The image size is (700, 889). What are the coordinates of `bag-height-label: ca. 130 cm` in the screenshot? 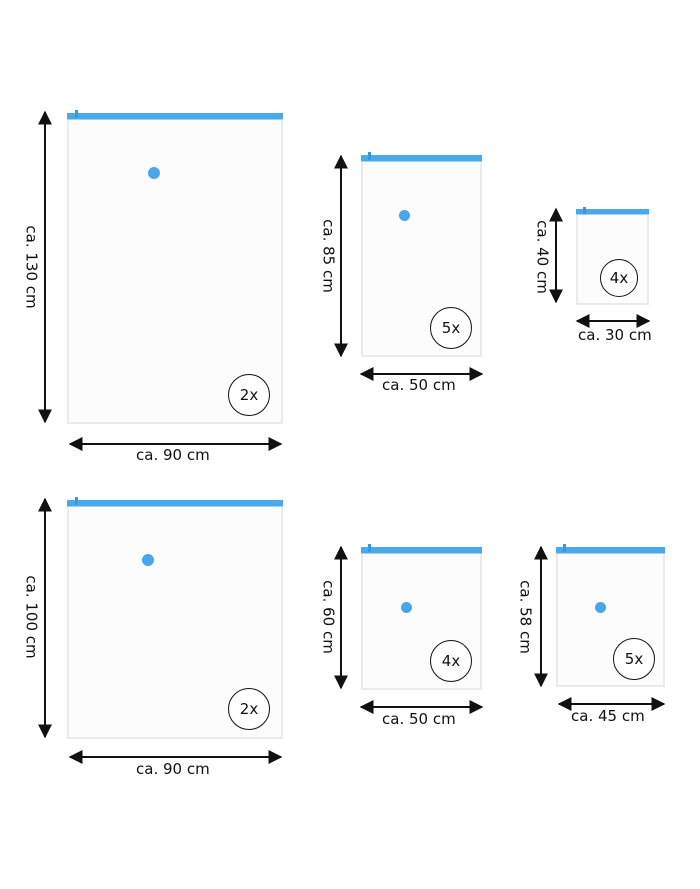 It's located at (31, 267).